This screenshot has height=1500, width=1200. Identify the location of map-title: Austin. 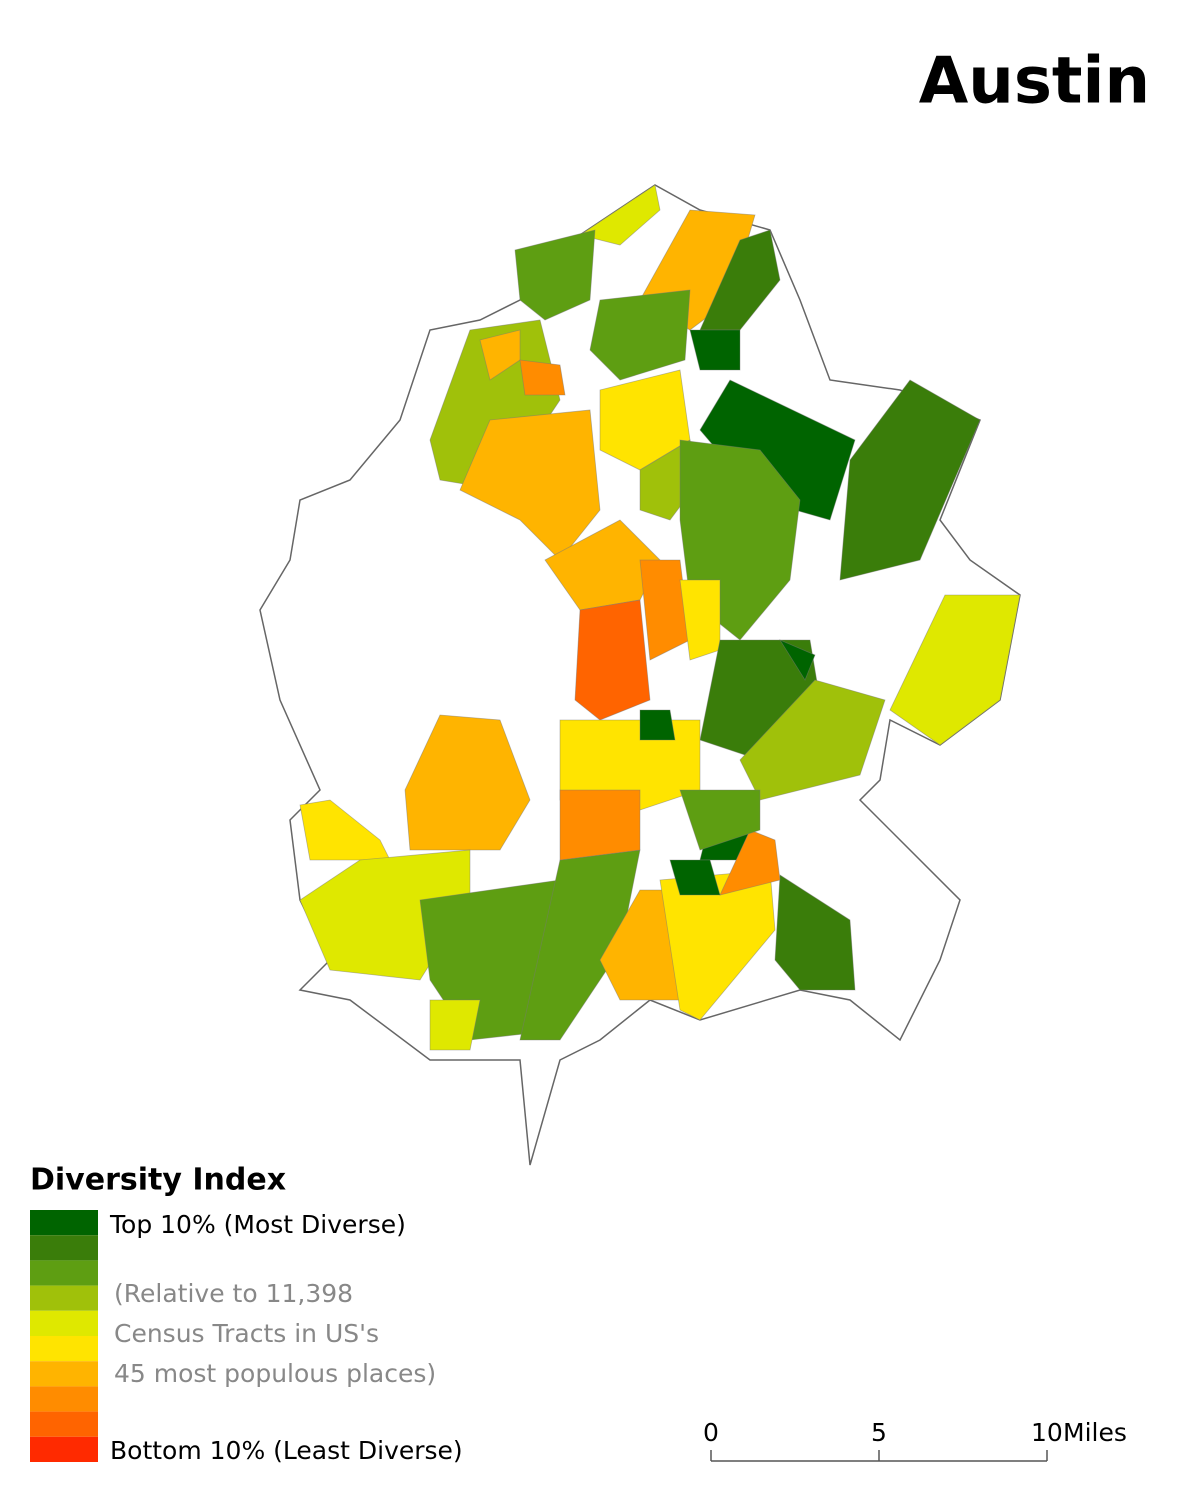
(1034, 82).